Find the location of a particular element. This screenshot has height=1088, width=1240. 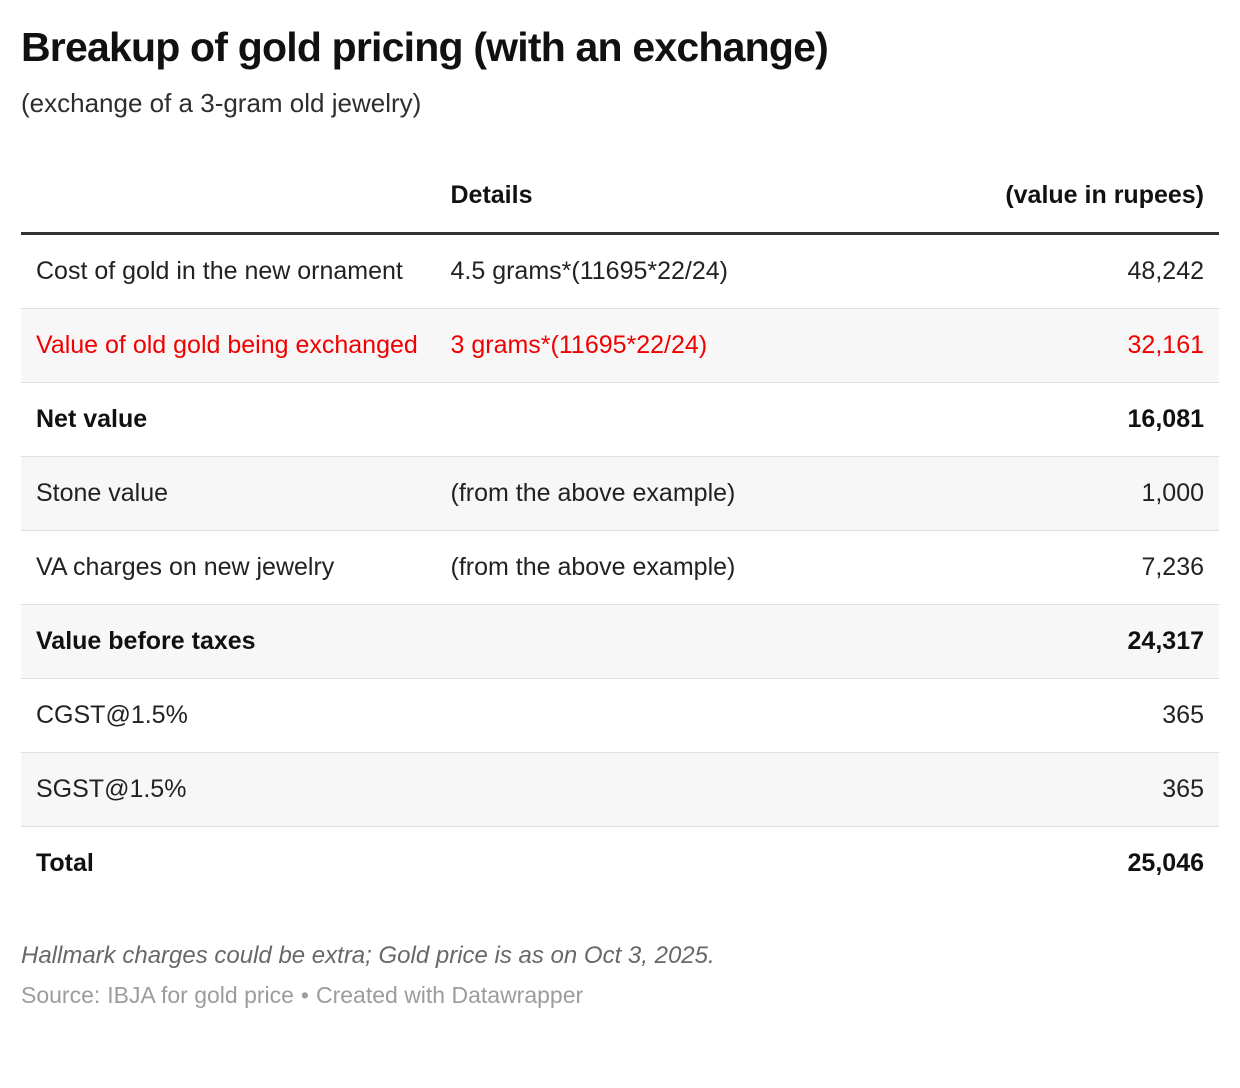

row-value: 7,236 is located at coordinates (1048, 567).